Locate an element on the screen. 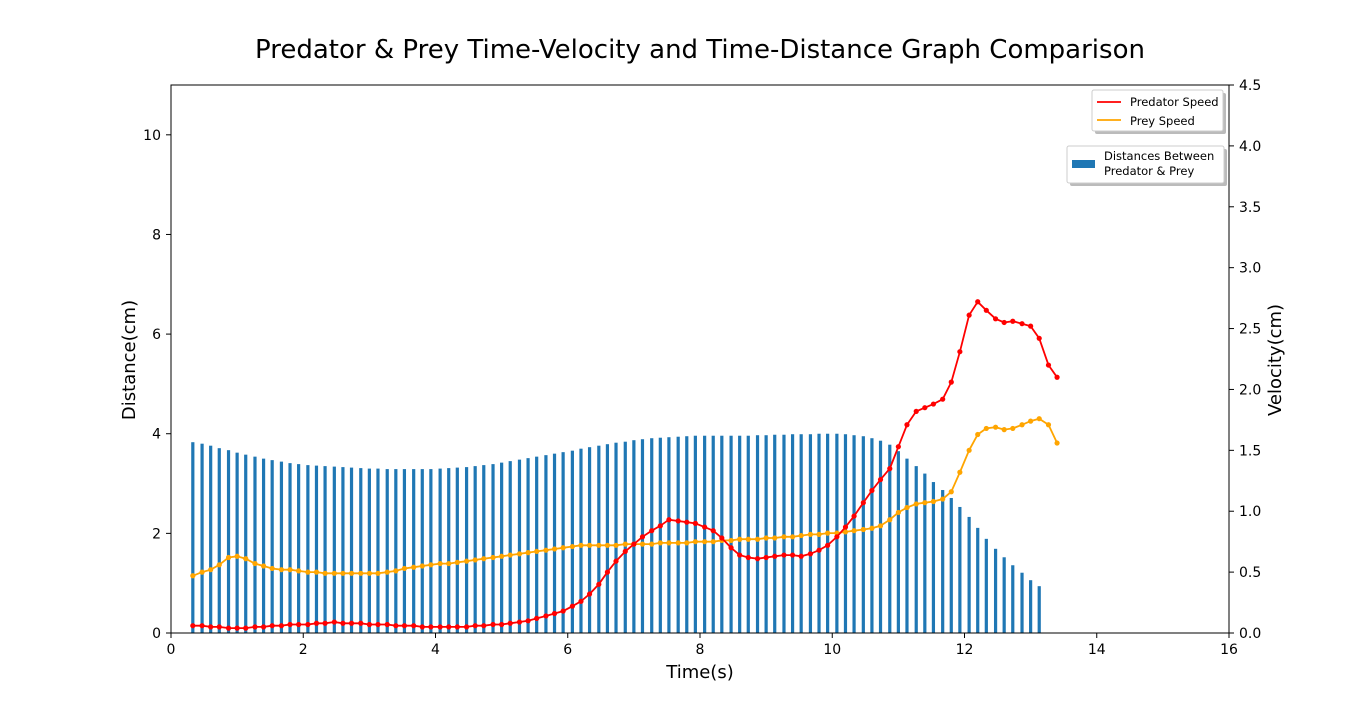 This screenshot has height=711, width=1366. y-right-axis-ticks: 0.0 0.5 1.0 1.5 2.0 2.5 3.0 3.5 4.0 4.5 is located at coordinates (1245, 360).